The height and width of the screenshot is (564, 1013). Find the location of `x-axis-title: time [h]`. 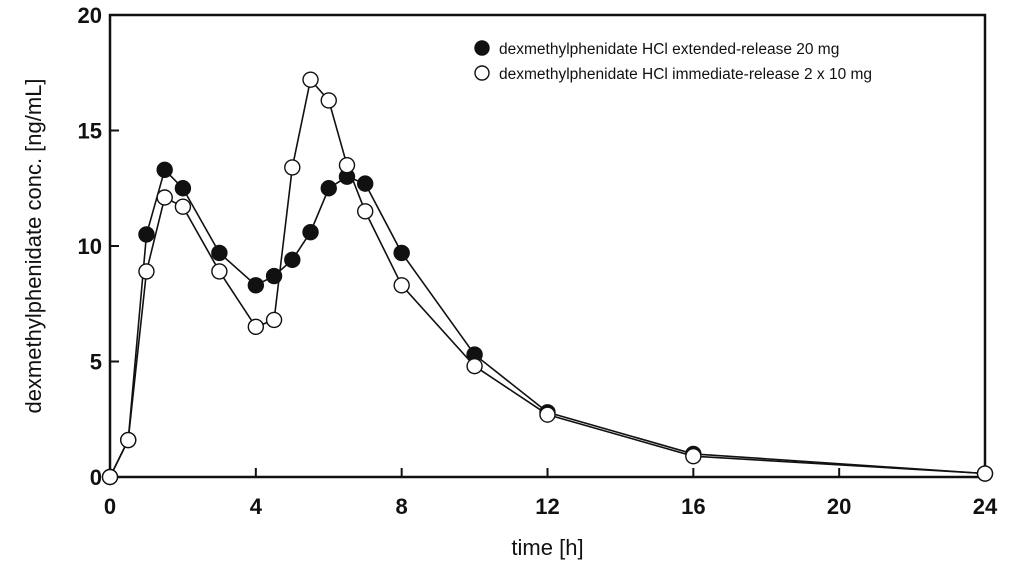

x-axis-title: time [h] is located at coordinates (547, 547).